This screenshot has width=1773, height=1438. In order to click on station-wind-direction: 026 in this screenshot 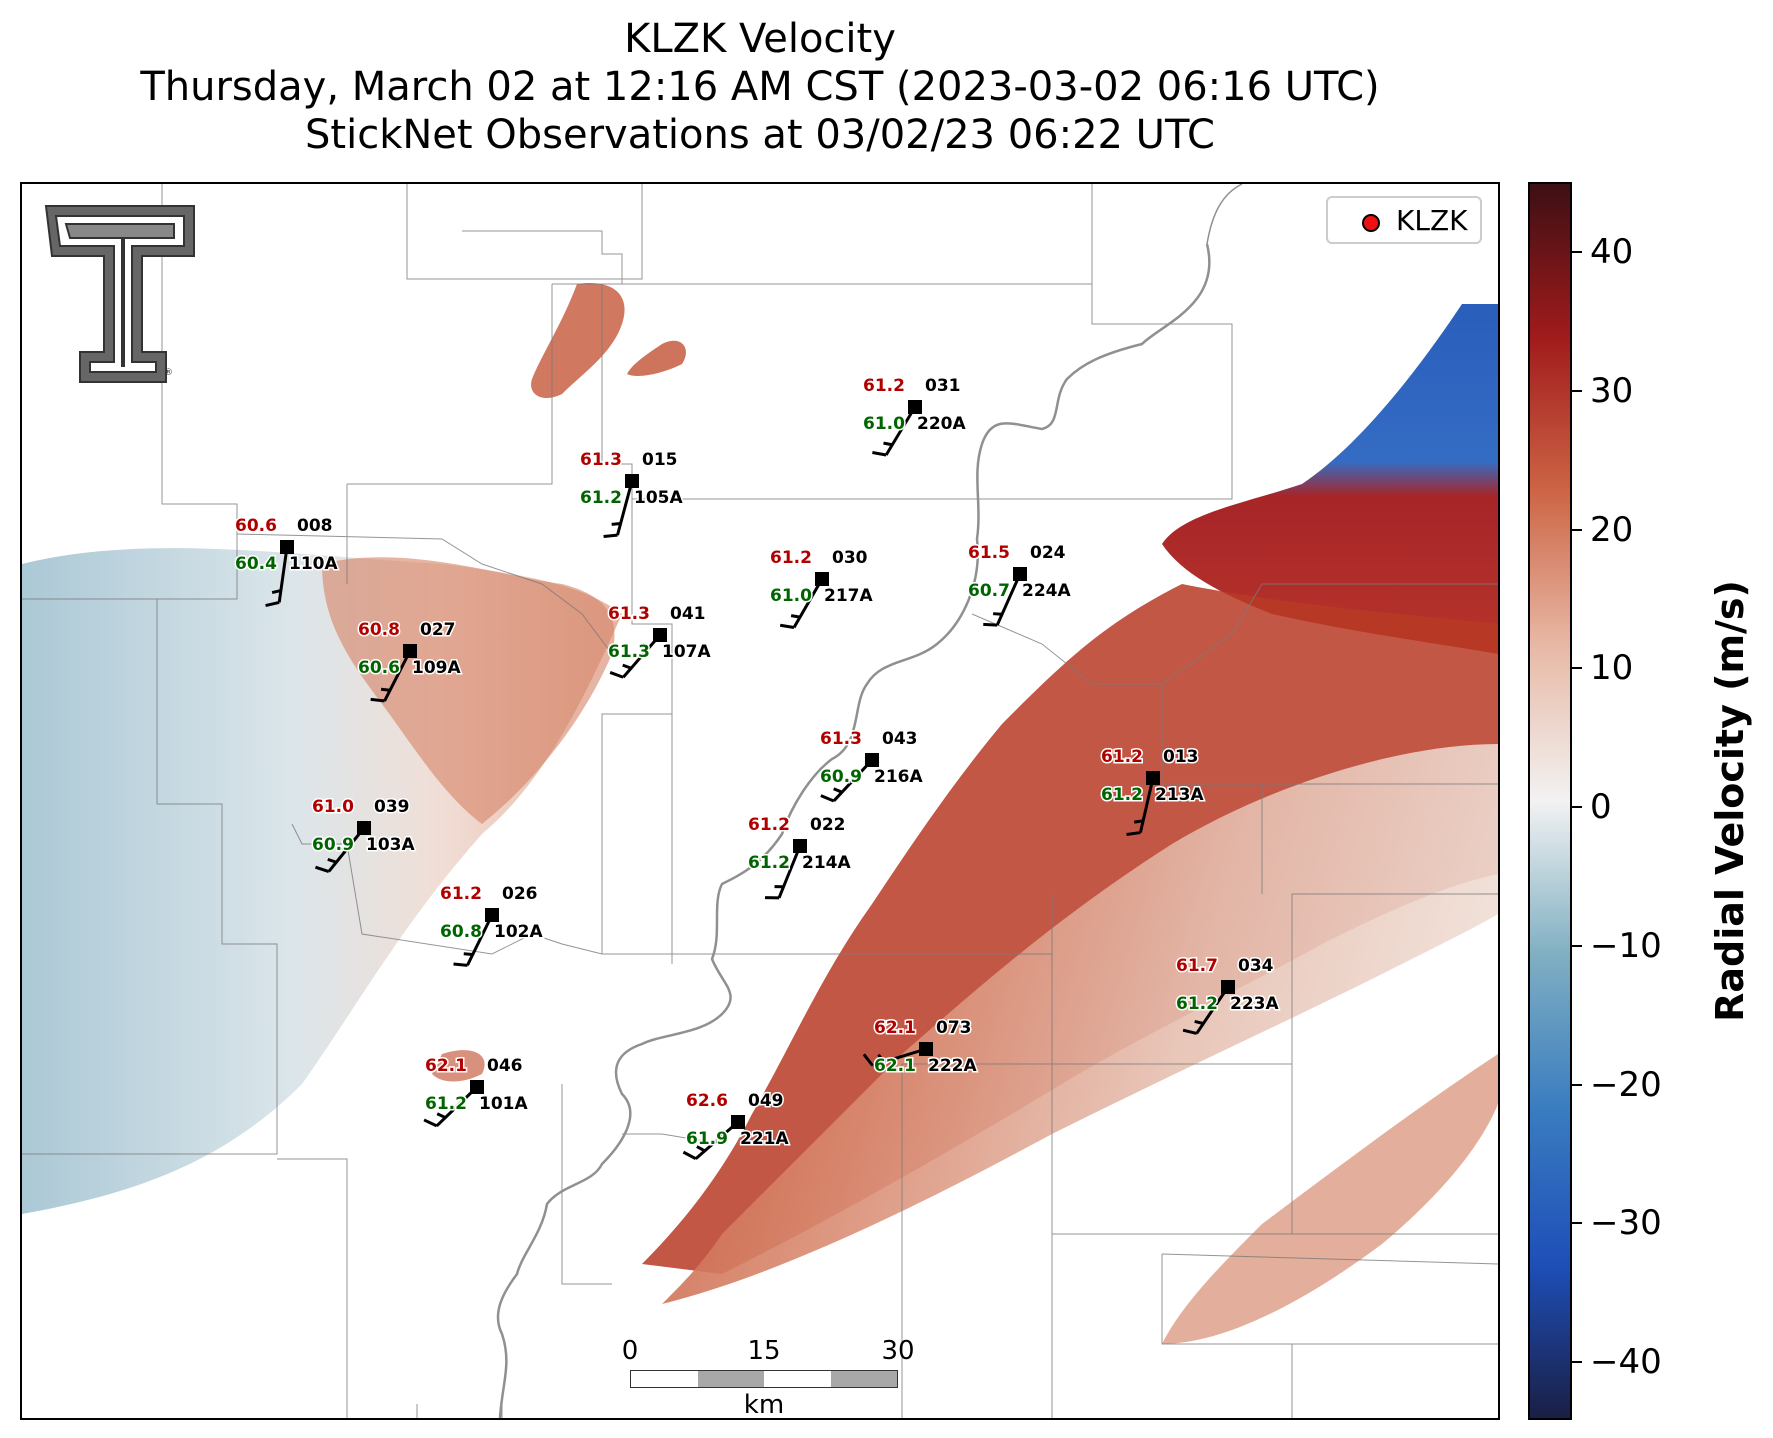, I will do `click(520, 894)`.